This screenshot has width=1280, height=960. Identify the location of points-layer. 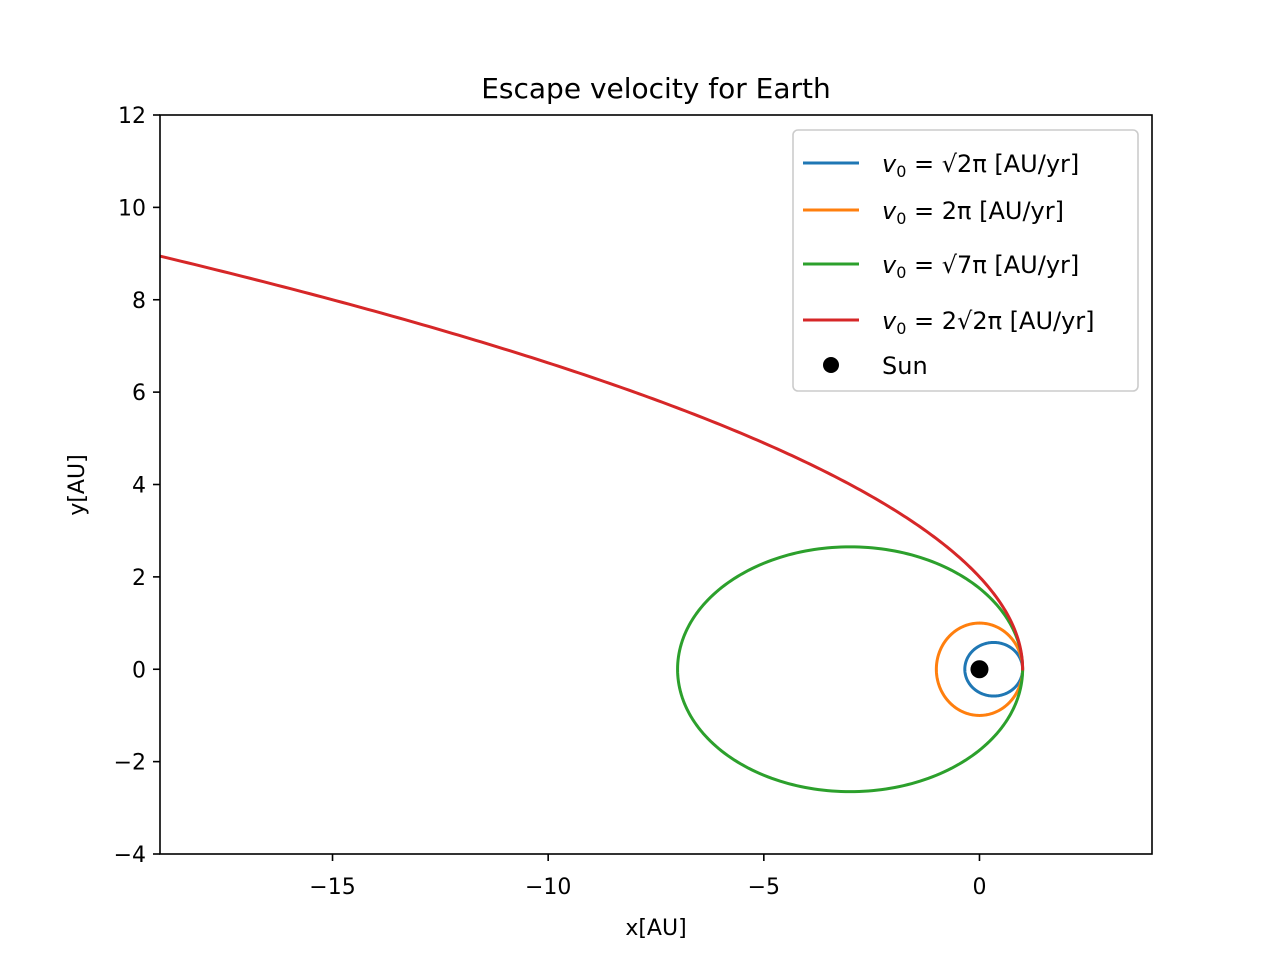
(979, 669).